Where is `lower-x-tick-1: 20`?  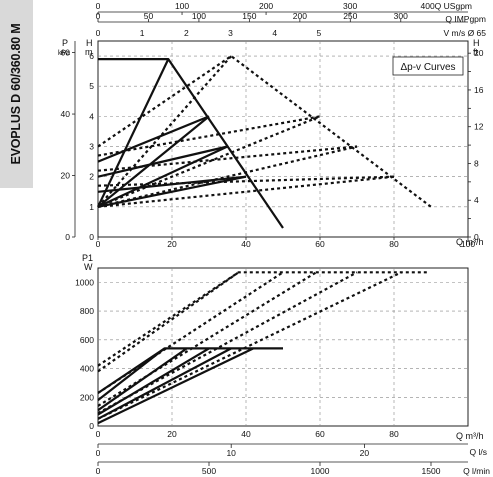 lower-x-tick-1: 20 is located at coordinates (172, 434).